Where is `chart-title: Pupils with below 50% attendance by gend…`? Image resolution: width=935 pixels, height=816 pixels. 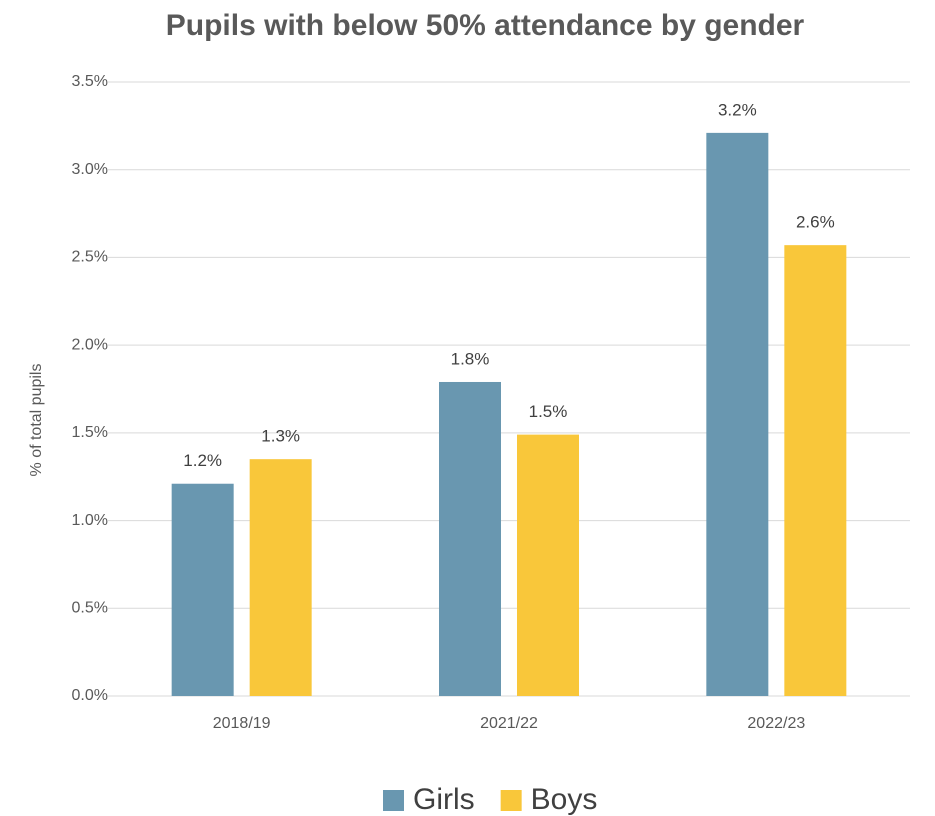
chart-title: Pupils with below 50% attendance by gend… is located at coordinates (485, 25).